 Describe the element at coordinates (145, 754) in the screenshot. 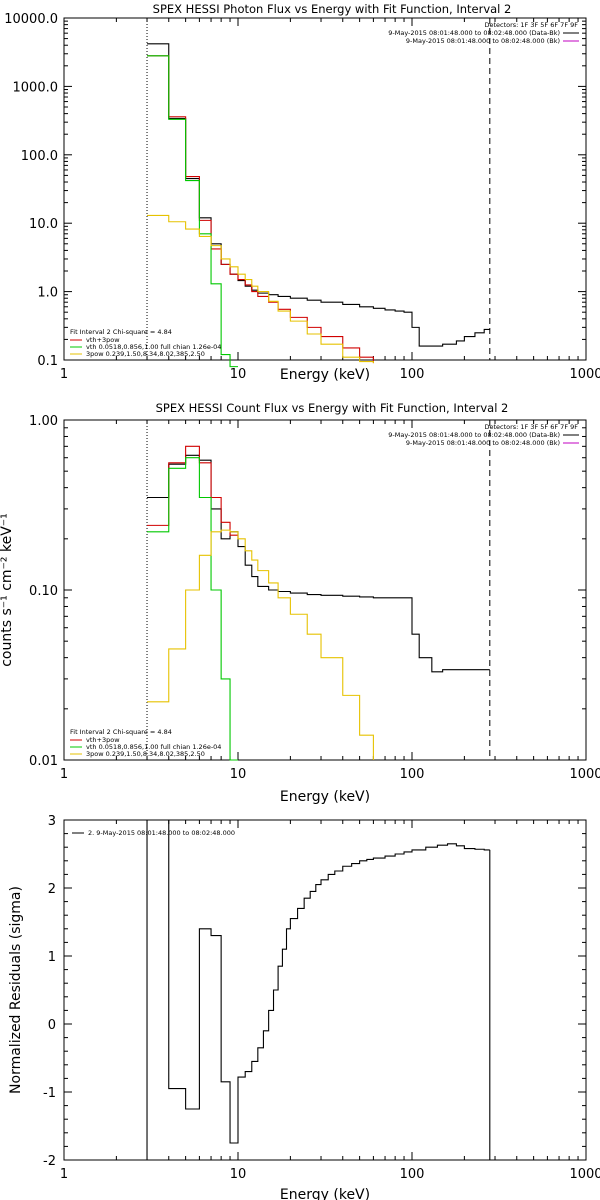

I see `count-fit-item-3pow: 3pow 0.239,1.50,8.34,8.02,385,2.50` at that location.